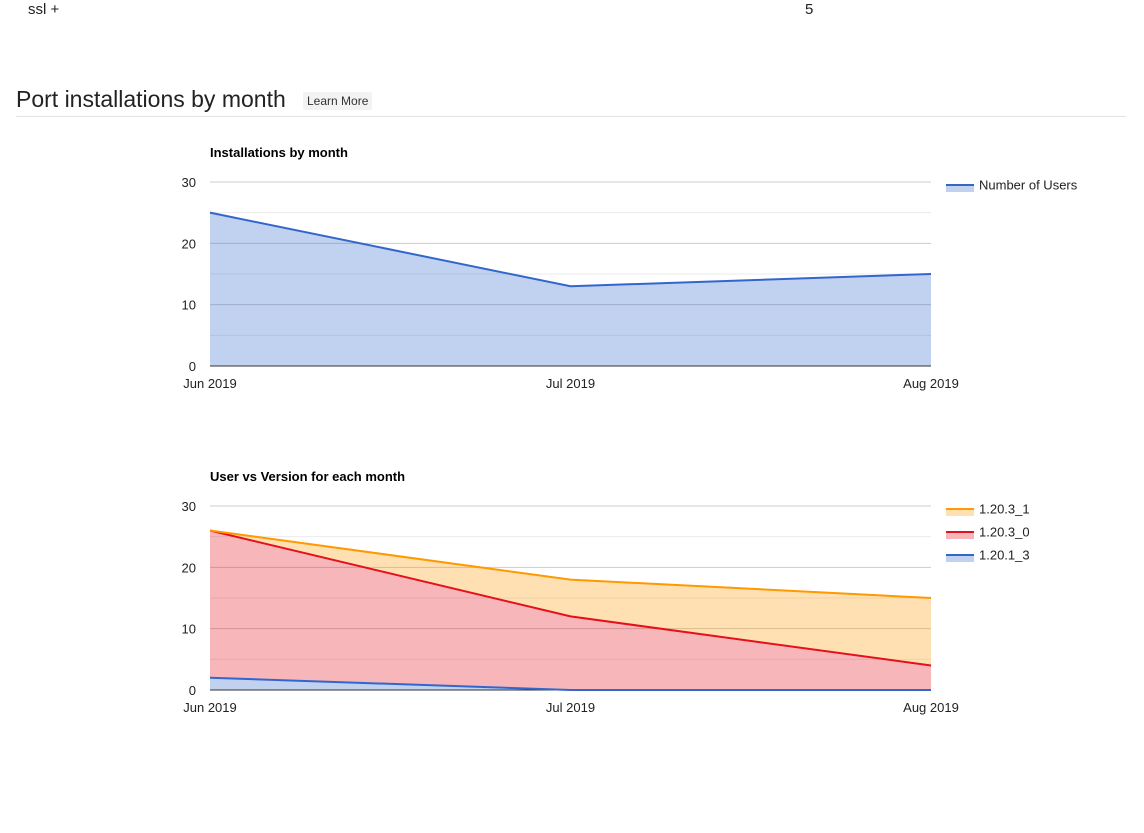  Describe the element at coordinates (571, 101) in the screenshot. I see `section-header: Port installations by month Learn More` at that location.